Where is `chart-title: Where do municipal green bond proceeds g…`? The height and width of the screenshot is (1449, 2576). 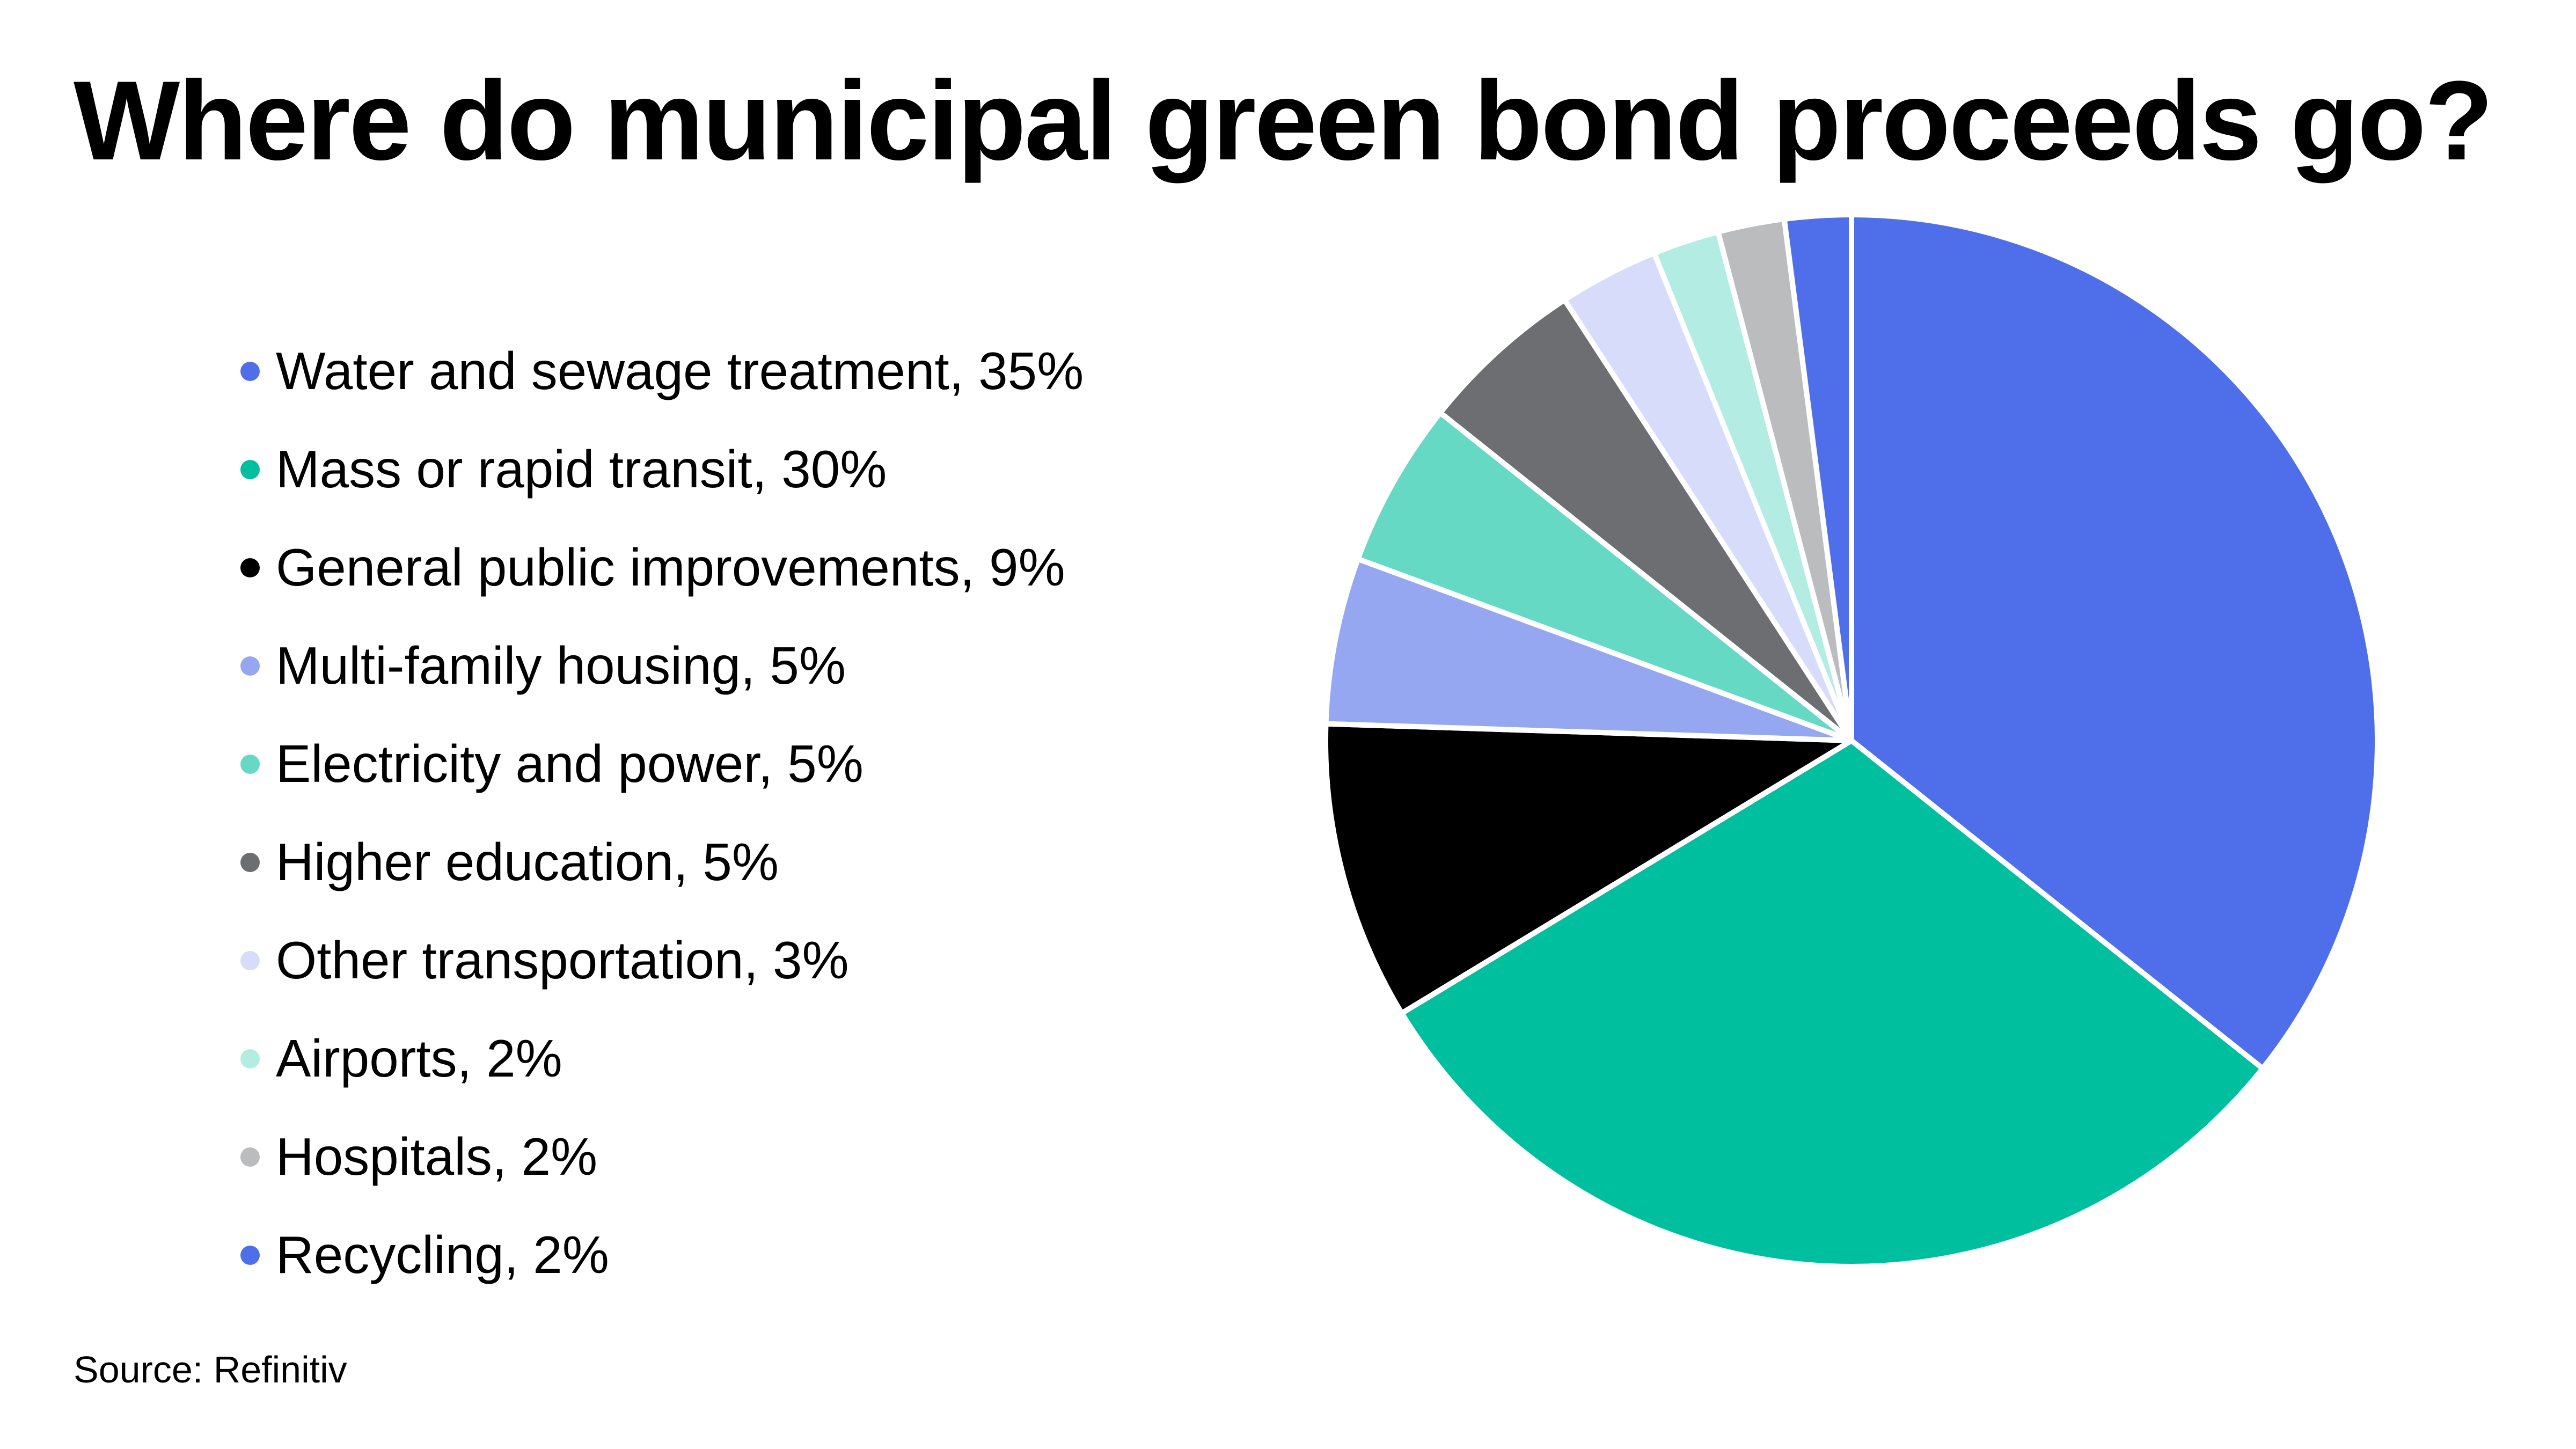
chart-title: Where do municipal green bond proceeds g… is located at coordinates (1283, 120).